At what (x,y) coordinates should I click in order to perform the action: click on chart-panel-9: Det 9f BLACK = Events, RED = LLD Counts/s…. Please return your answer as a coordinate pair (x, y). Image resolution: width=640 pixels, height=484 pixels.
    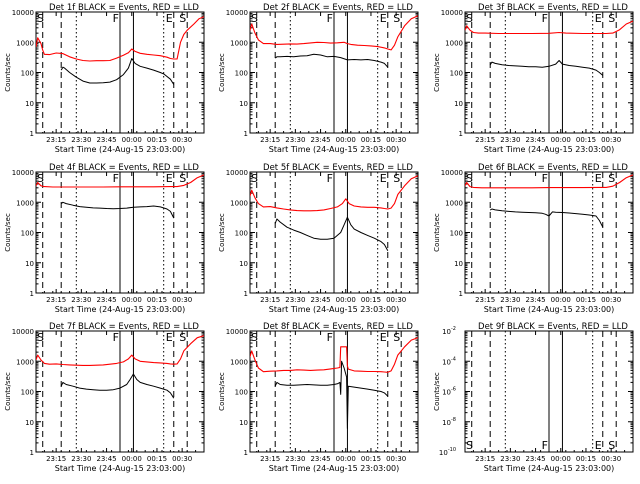
    Looking at the image, I should click on (533, 397).